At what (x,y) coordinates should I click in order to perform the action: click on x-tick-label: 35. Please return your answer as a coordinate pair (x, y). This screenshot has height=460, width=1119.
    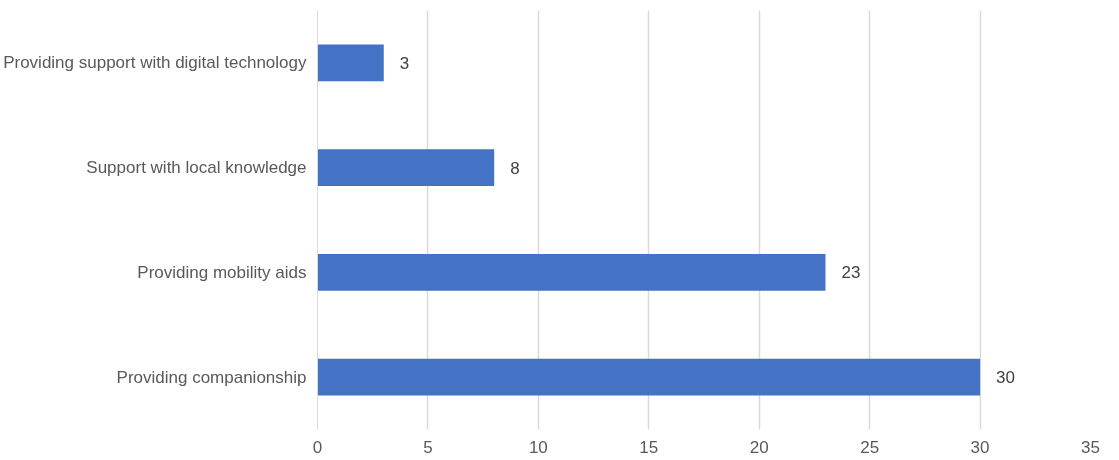
    Looking at the image, I should click on (1090, 447).